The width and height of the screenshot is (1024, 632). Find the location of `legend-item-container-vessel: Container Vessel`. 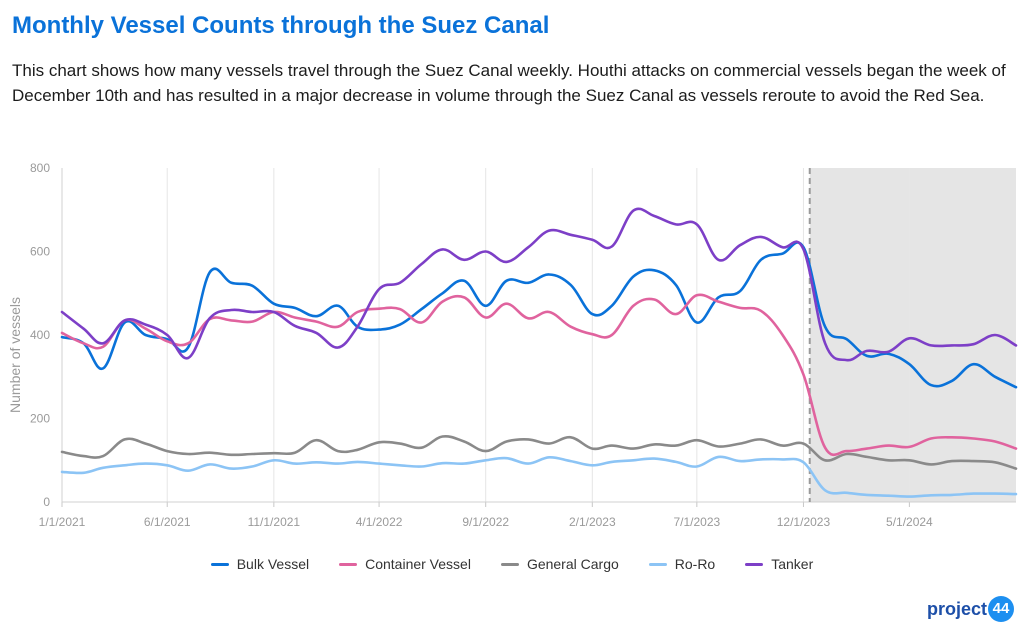

legend-item-container-vessel: Container Vessel is located at coordinates (405, 564).